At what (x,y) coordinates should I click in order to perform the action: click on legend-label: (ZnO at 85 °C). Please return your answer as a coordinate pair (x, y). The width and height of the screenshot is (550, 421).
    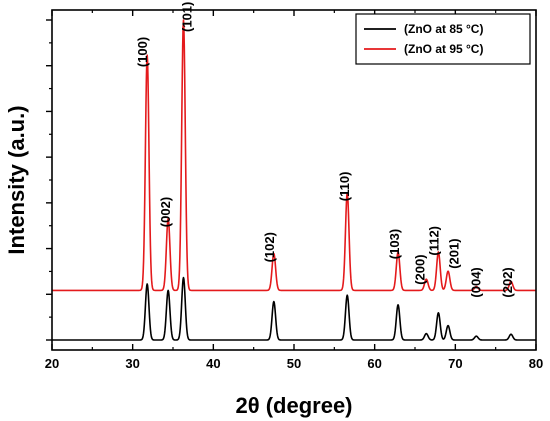
    Looking at the image, I should click on (443, 29).